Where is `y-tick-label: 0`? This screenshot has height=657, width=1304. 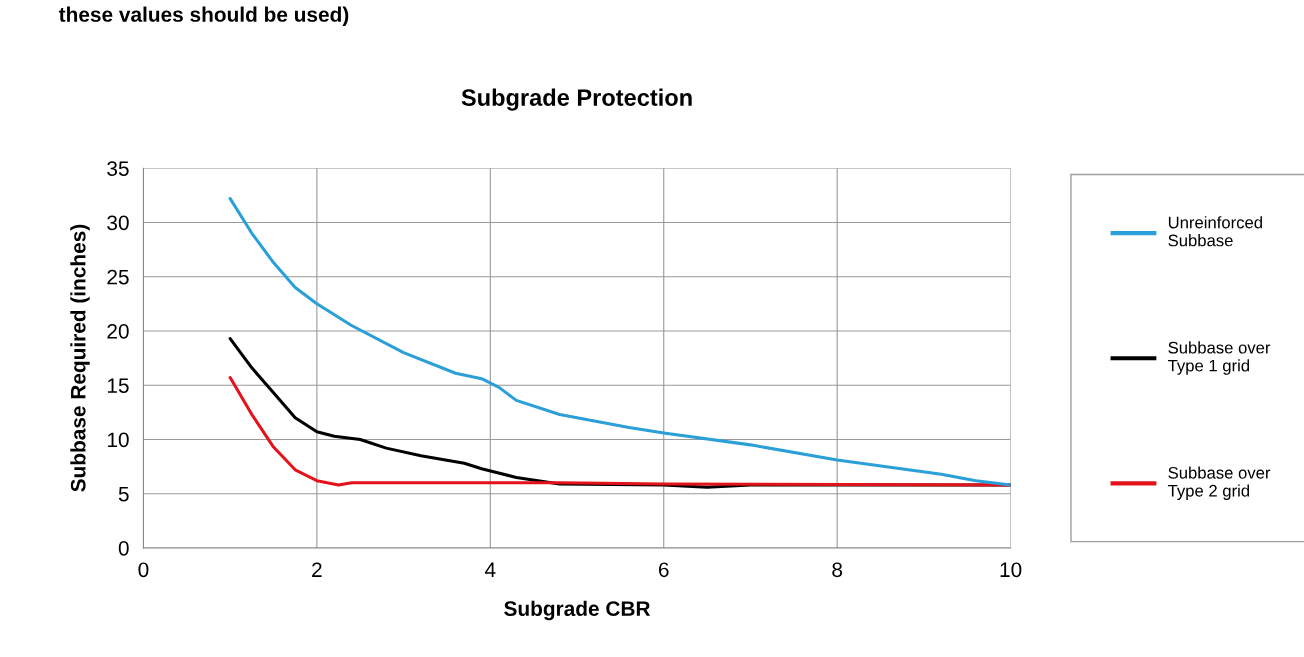
y-tick-label: 0 is located at coordinates (123, 548).